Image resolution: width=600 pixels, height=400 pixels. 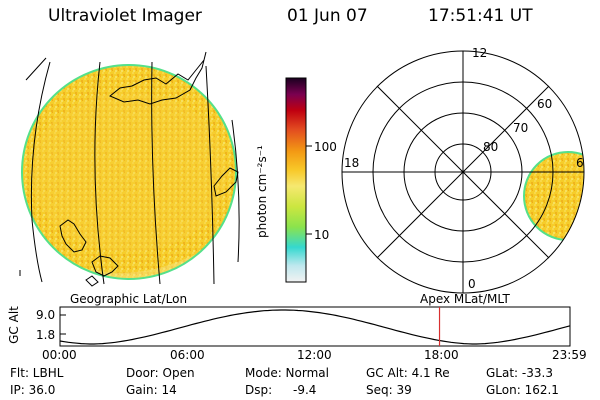 What do you see at coordinates (262, 191) in the screenshot?
I see `colorbar-unit-label: photon cm⁻²s⁻¹` at bounding box center [262, 191].